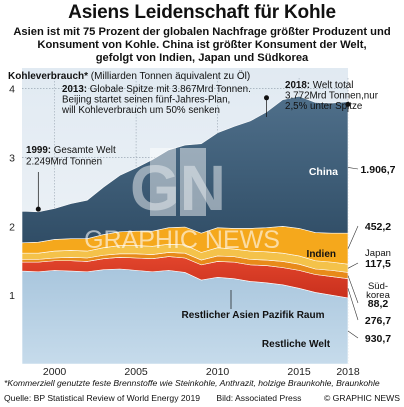 This screenshot has height=407, width=404. I want to click on annotation-a2013-text-0: Globale Spitze mit 3.867Mrd Tonnen., so click(170, 89).